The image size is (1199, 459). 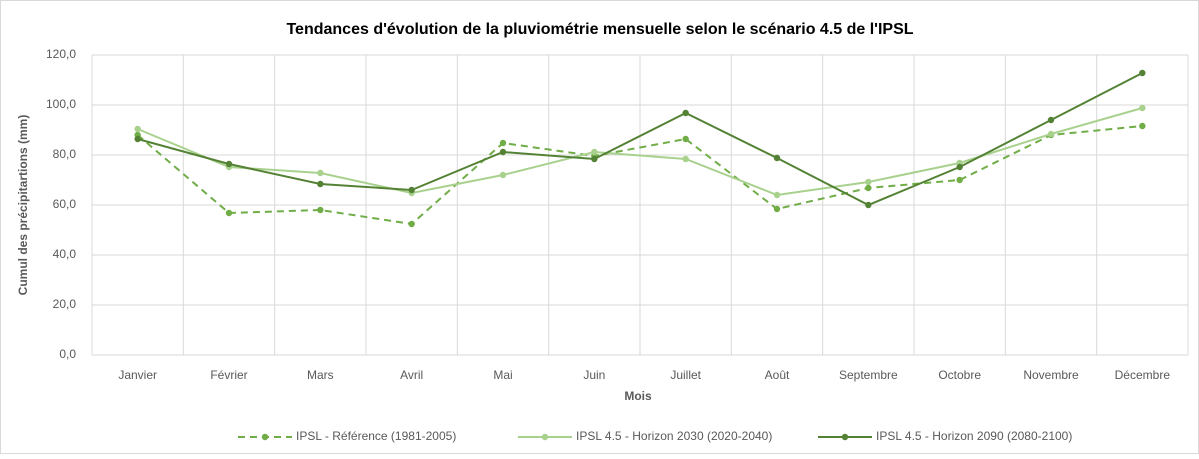 I want to click on legend-label: IPSL - Référence (1981-2005), so click(x=376, y=436).